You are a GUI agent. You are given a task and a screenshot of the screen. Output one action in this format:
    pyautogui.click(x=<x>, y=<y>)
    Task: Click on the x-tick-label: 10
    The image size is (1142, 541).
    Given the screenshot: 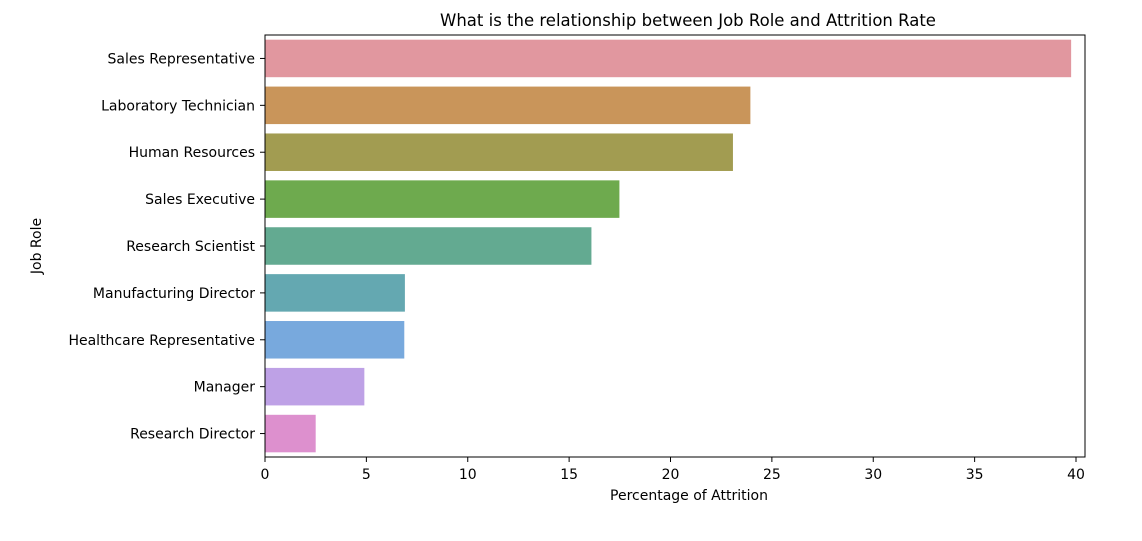 What is the action you would take?
    pyautogui.click(x=468, y=475)
    